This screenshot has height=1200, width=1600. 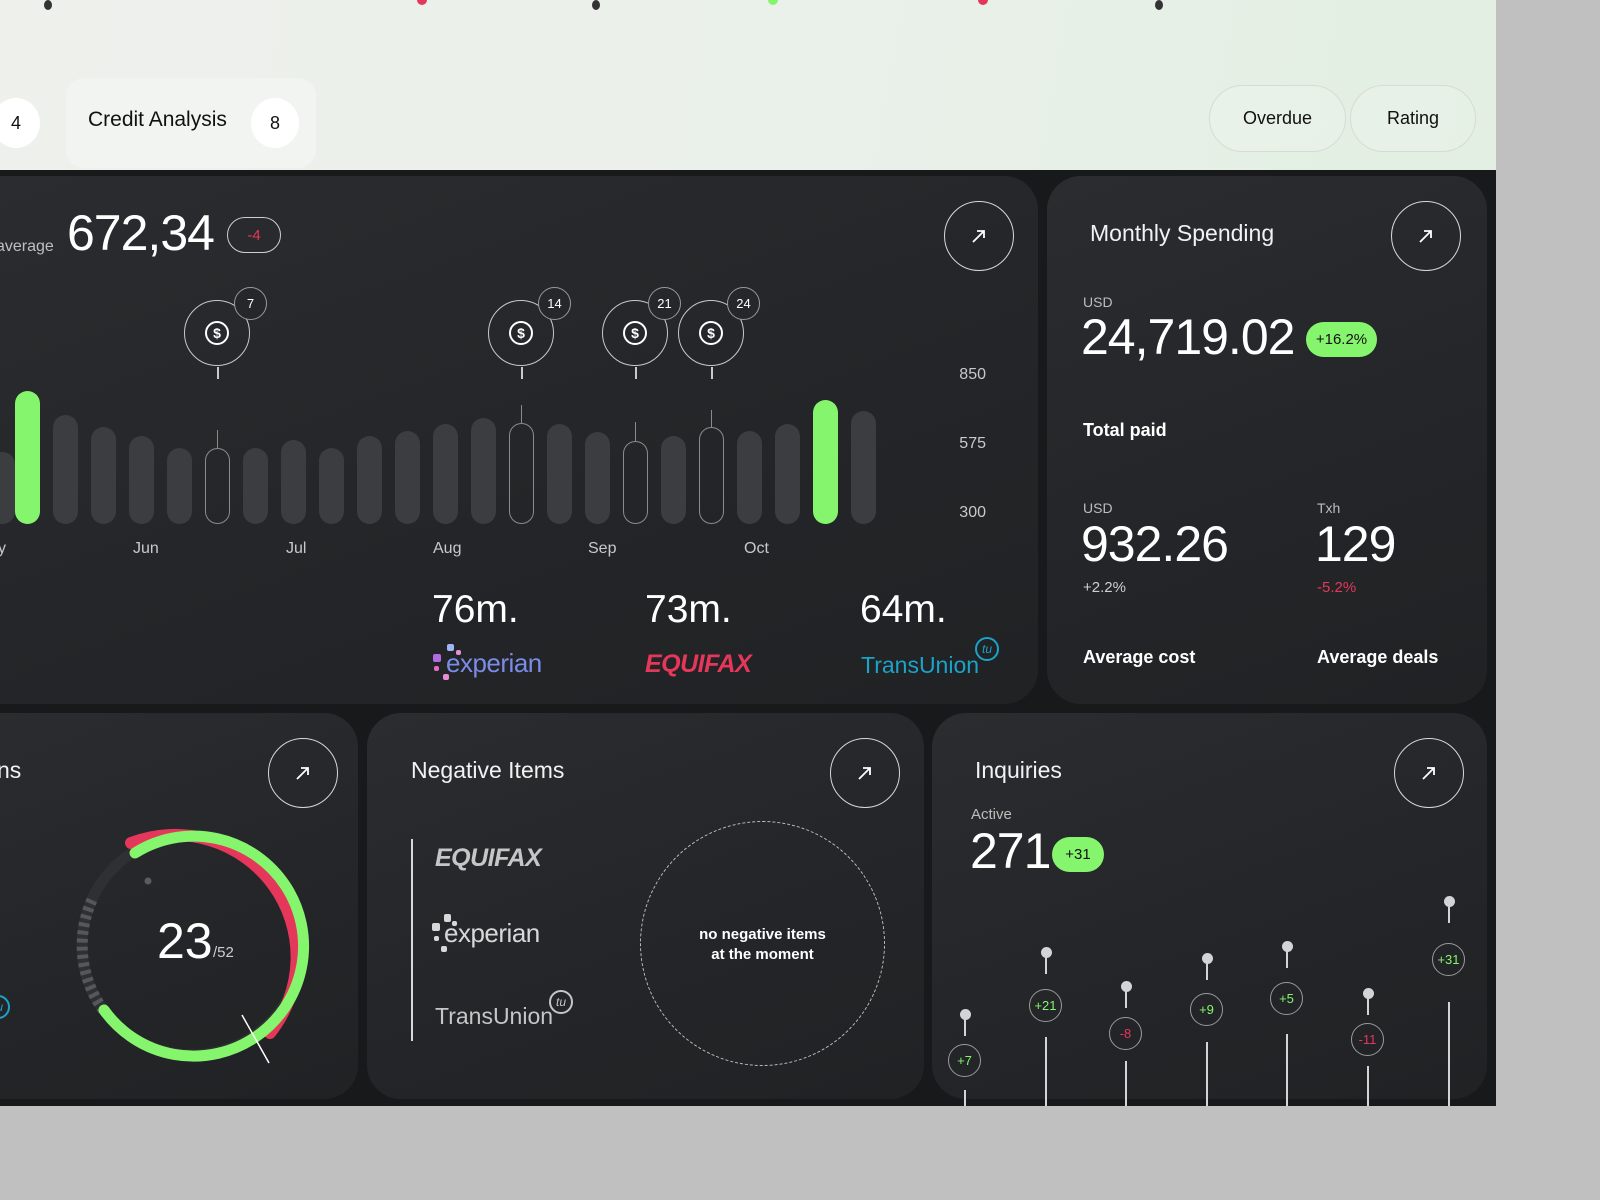 What do you see at coordinates (1182, 233) in the screenshot?
I see `monthly-spending-title: Monthly Spending` at bounding box center [1182, 233].